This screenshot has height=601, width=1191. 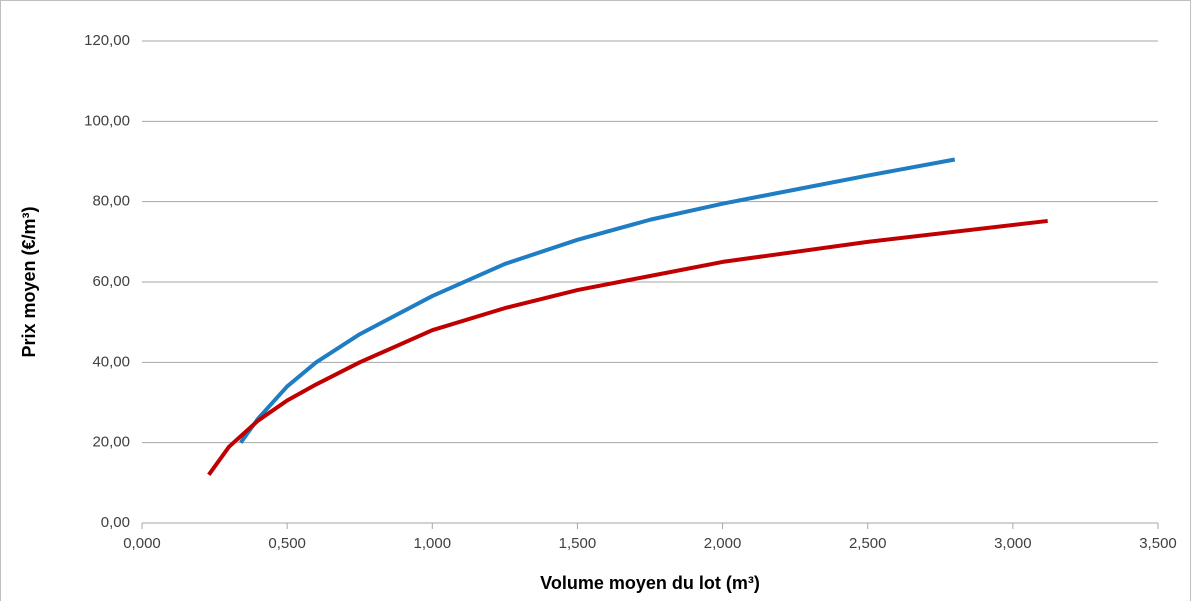 I want to click on x-axis-title: Volume moyen du lot (m³), so click(x=650, y=583).